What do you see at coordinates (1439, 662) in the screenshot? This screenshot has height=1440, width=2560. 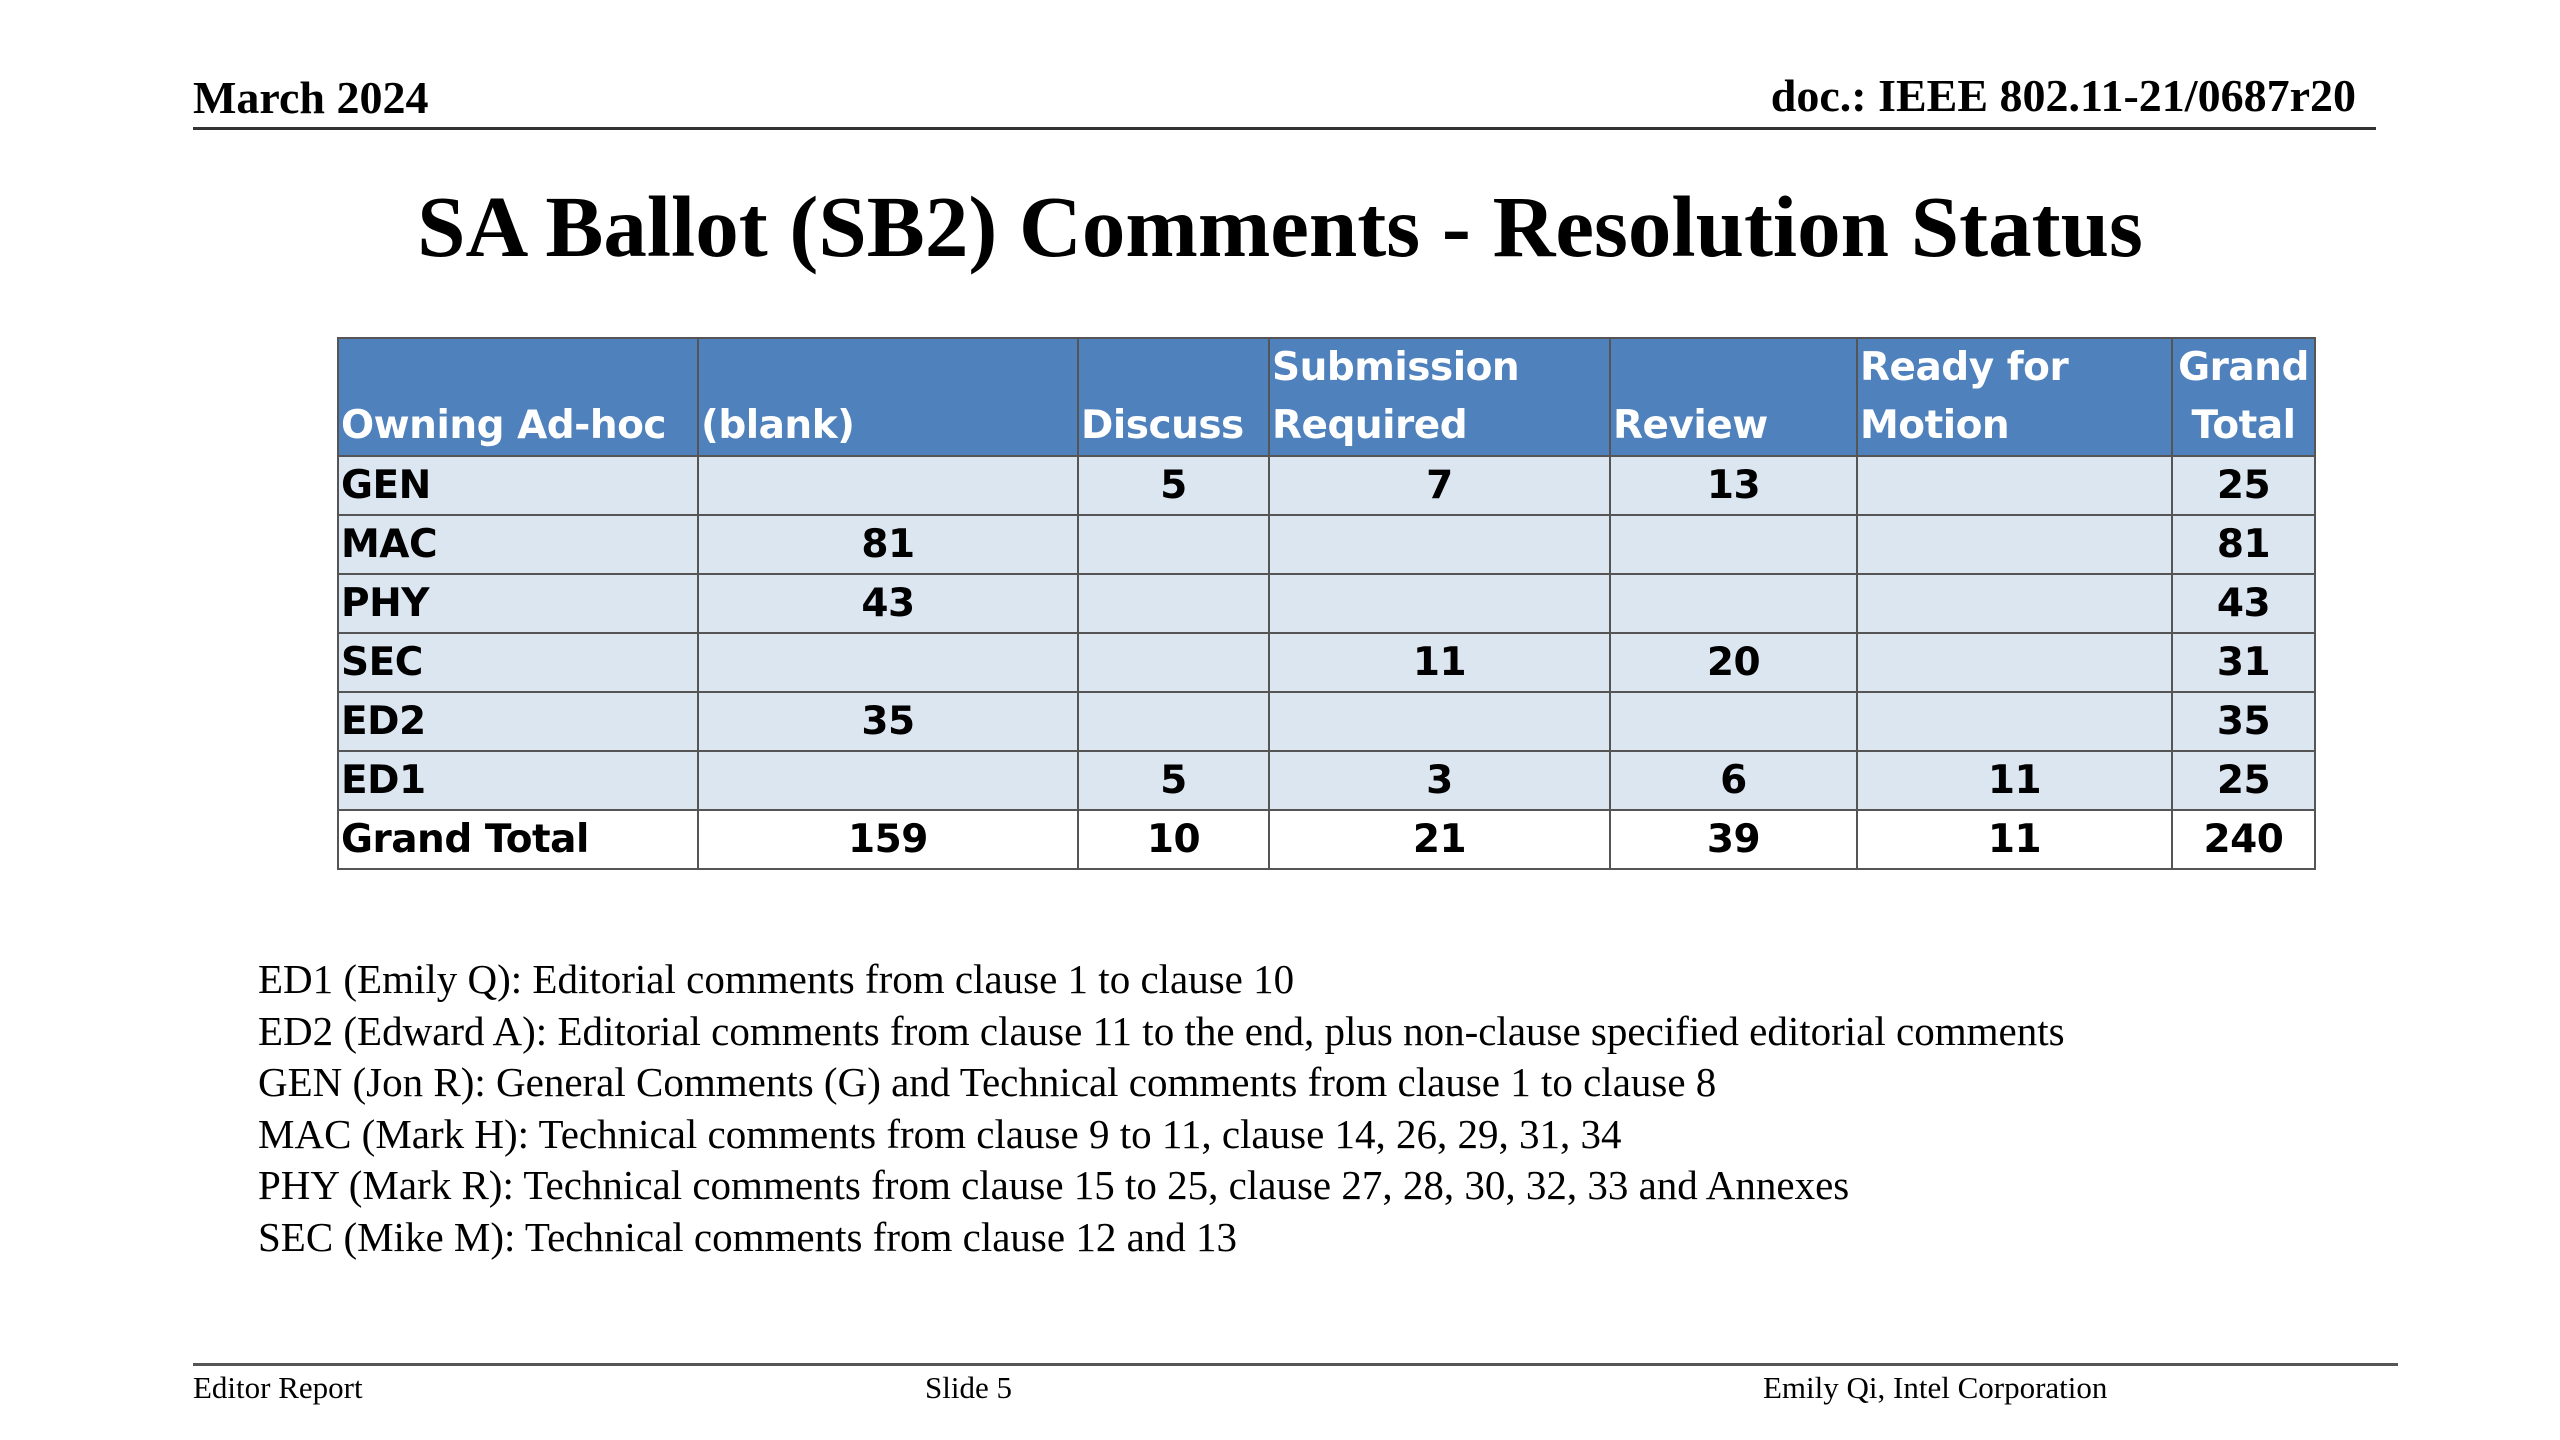 I see `cell-submission: 11` at bounding box center [1439, 662].